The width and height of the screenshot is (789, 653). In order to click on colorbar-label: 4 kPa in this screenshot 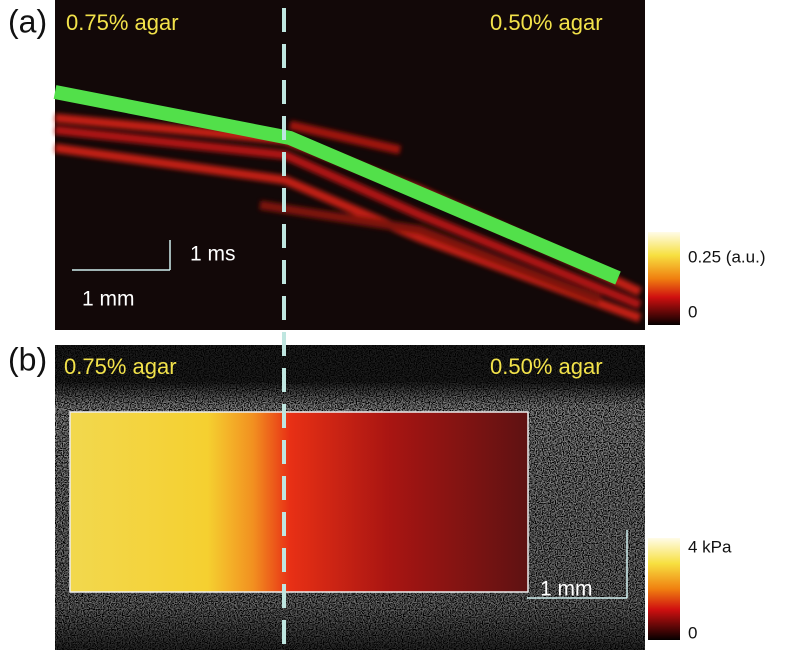, I will do `click(710, 546)`.